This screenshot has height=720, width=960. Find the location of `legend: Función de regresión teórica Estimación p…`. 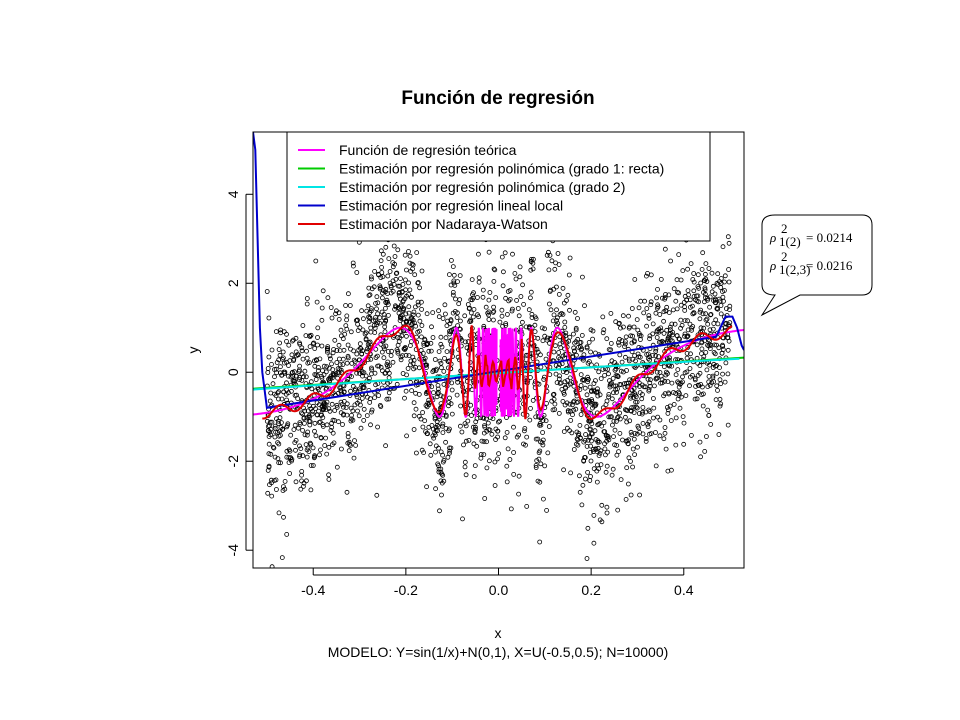

legend: Función de regresión teórica Estimación p… is located at coordinates (498, 186).